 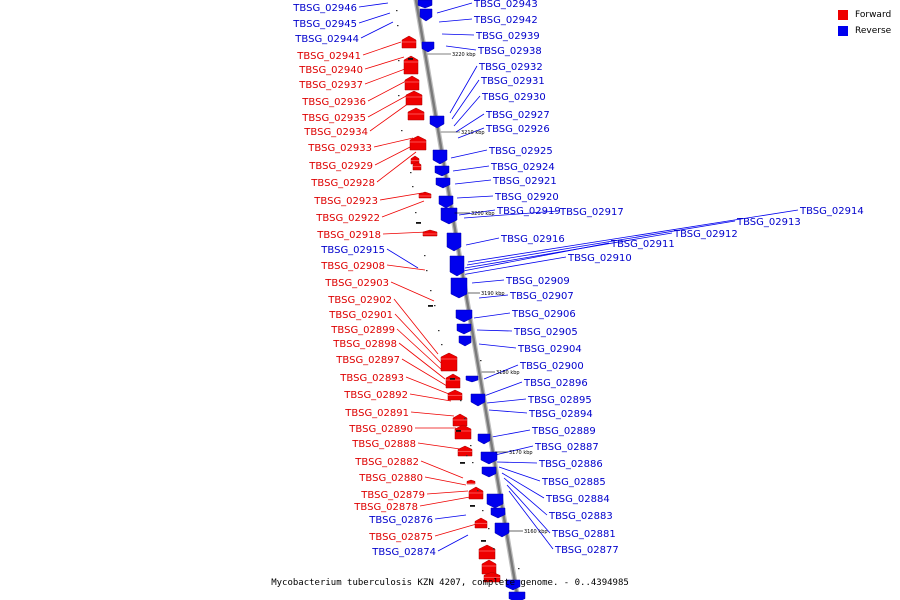 I want to click on scale-label: 3180 kbp, so click(x=508, y=373).